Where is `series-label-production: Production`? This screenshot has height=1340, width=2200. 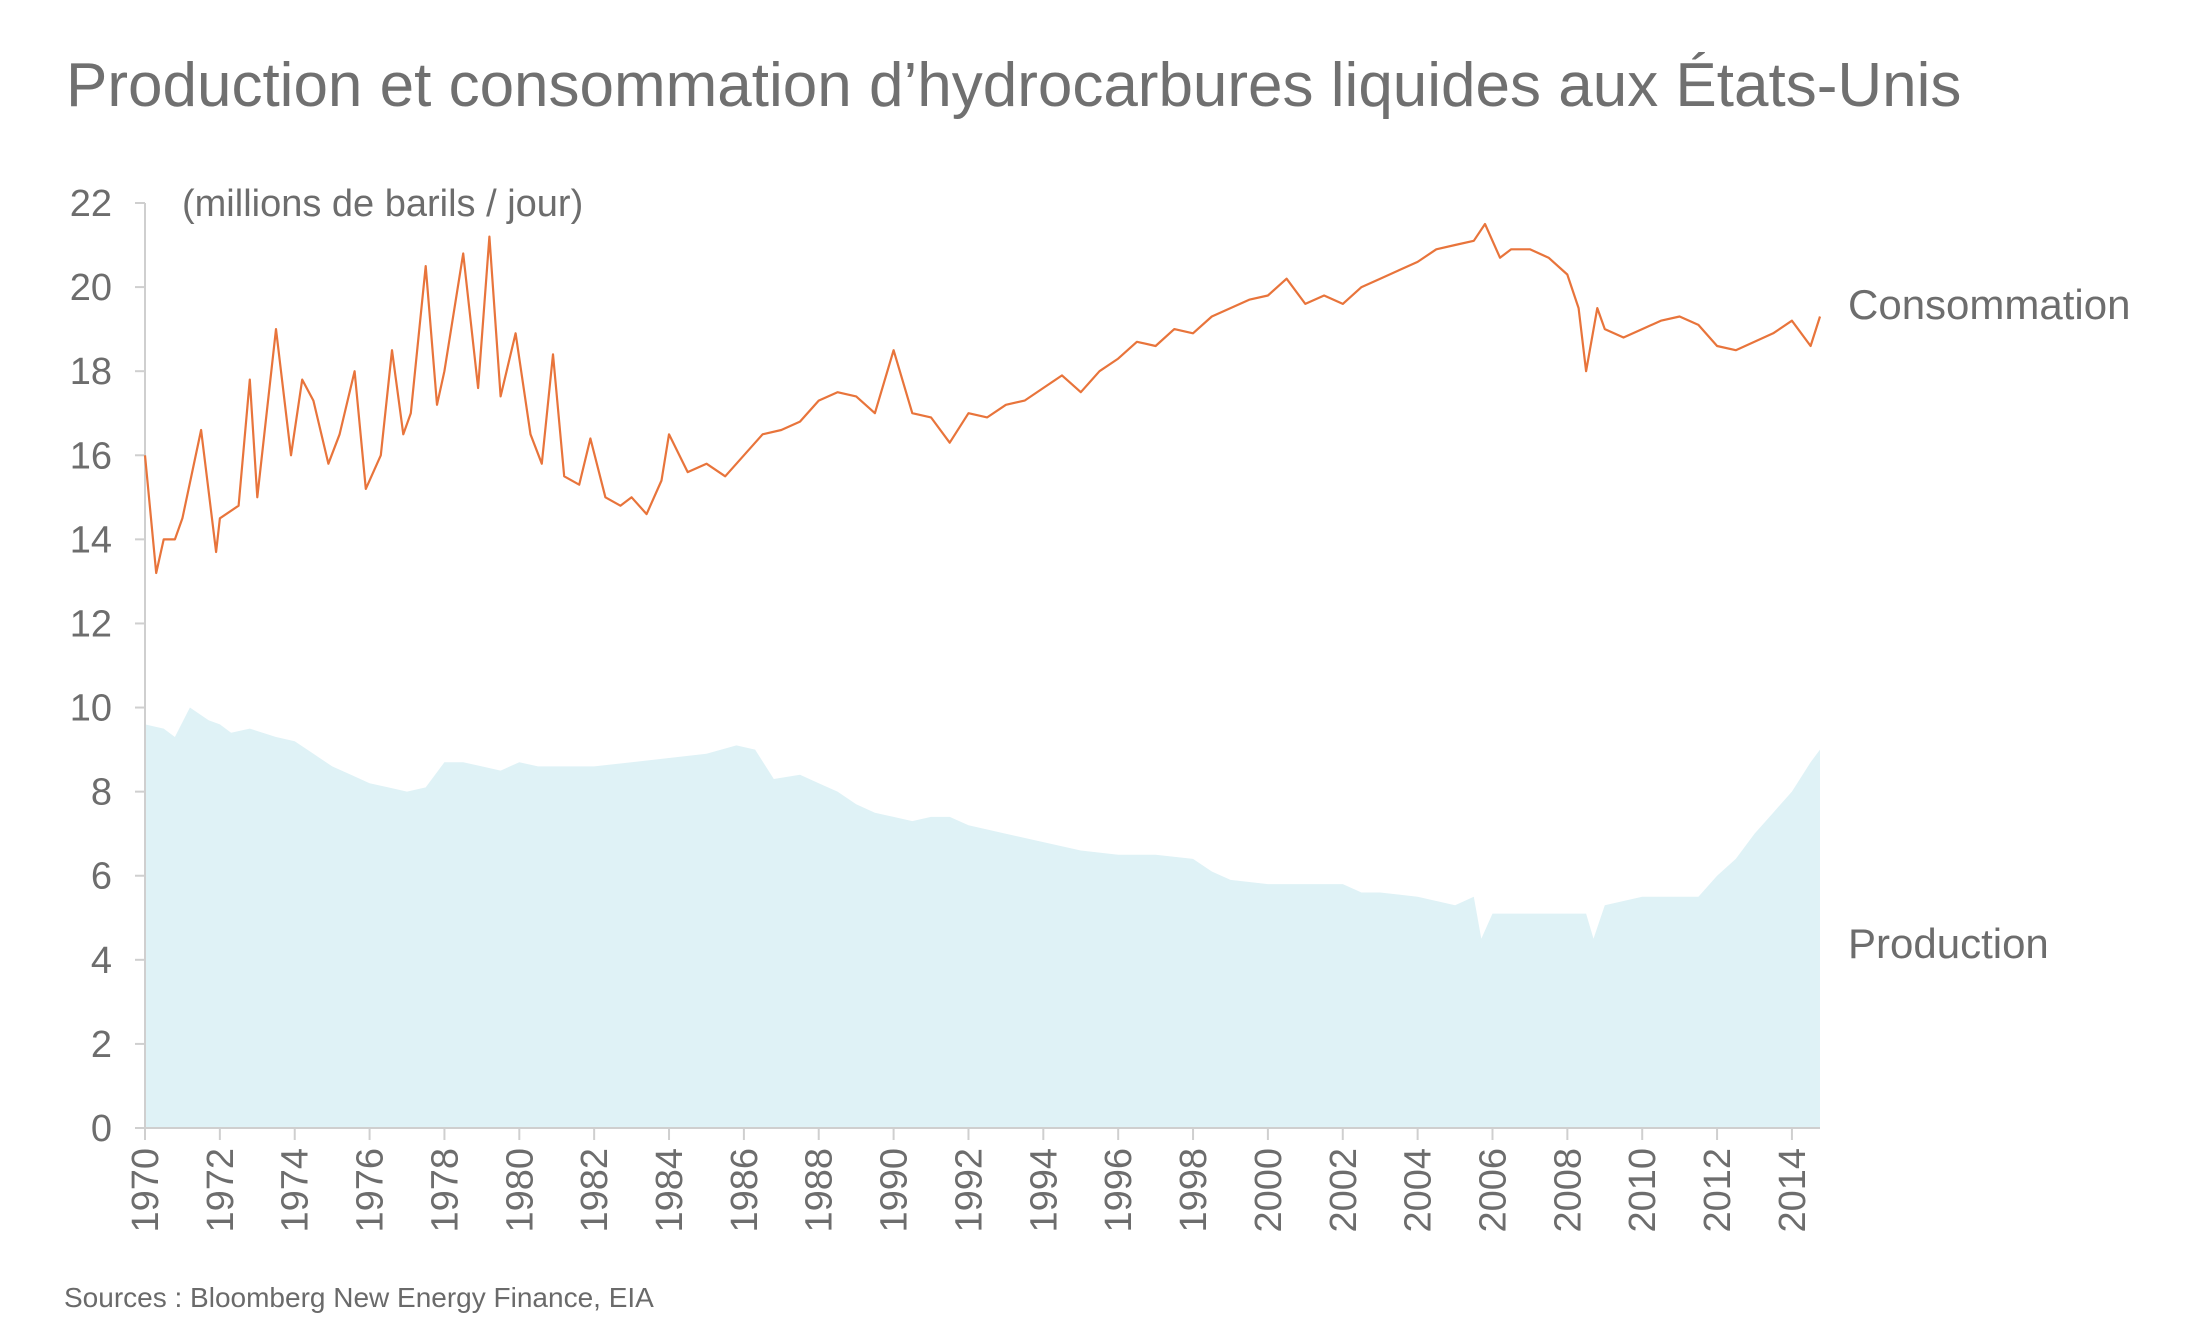 series-label-production: Production is located at coordinates (1948, 943).